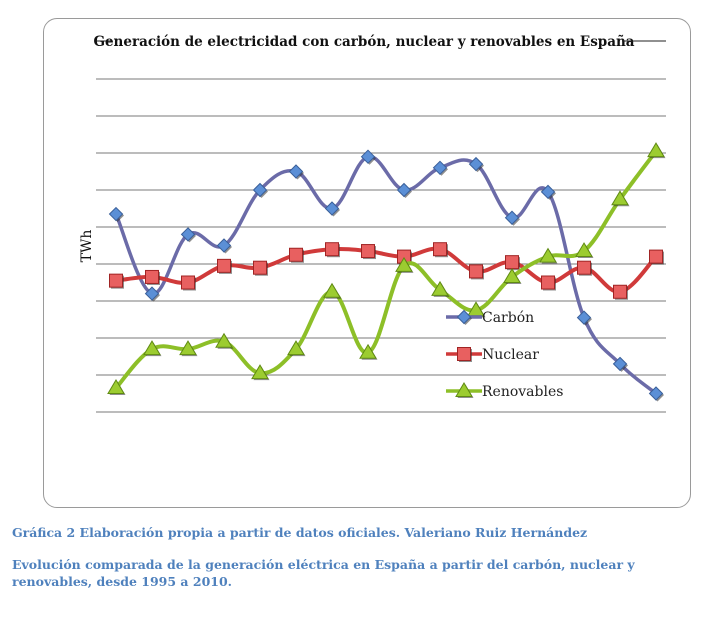 This screenshot has width=716, height=622. I want to click on legend-label: Nuclear, so click(510, 355).